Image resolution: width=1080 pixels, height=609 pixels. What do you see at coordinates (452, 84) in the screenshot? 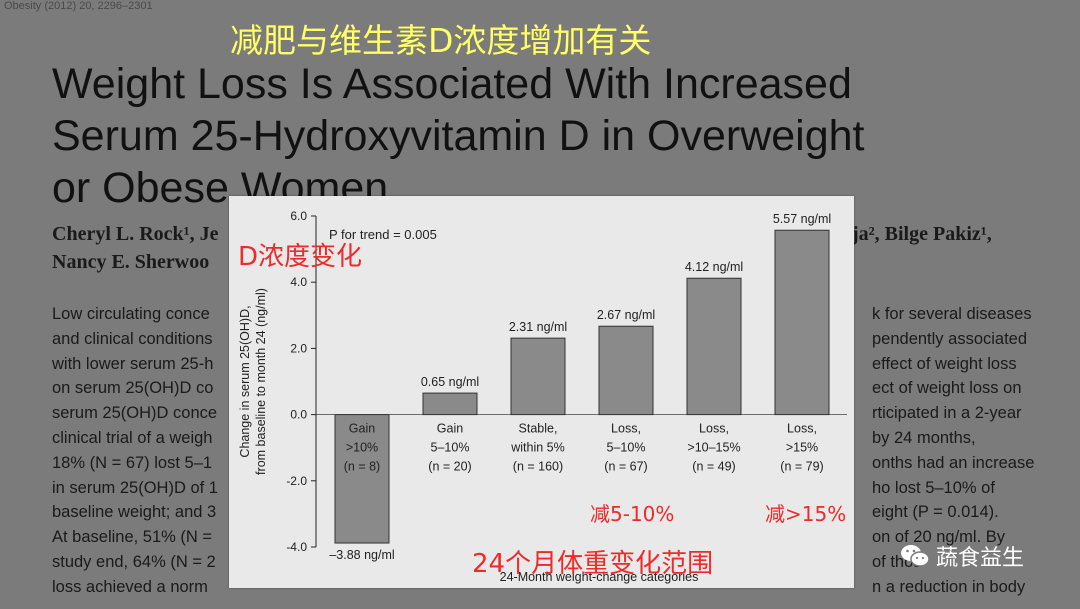
I see `paper-title-line: Weight Loss Is Associated With Increased` at bounding box center [452, 84].